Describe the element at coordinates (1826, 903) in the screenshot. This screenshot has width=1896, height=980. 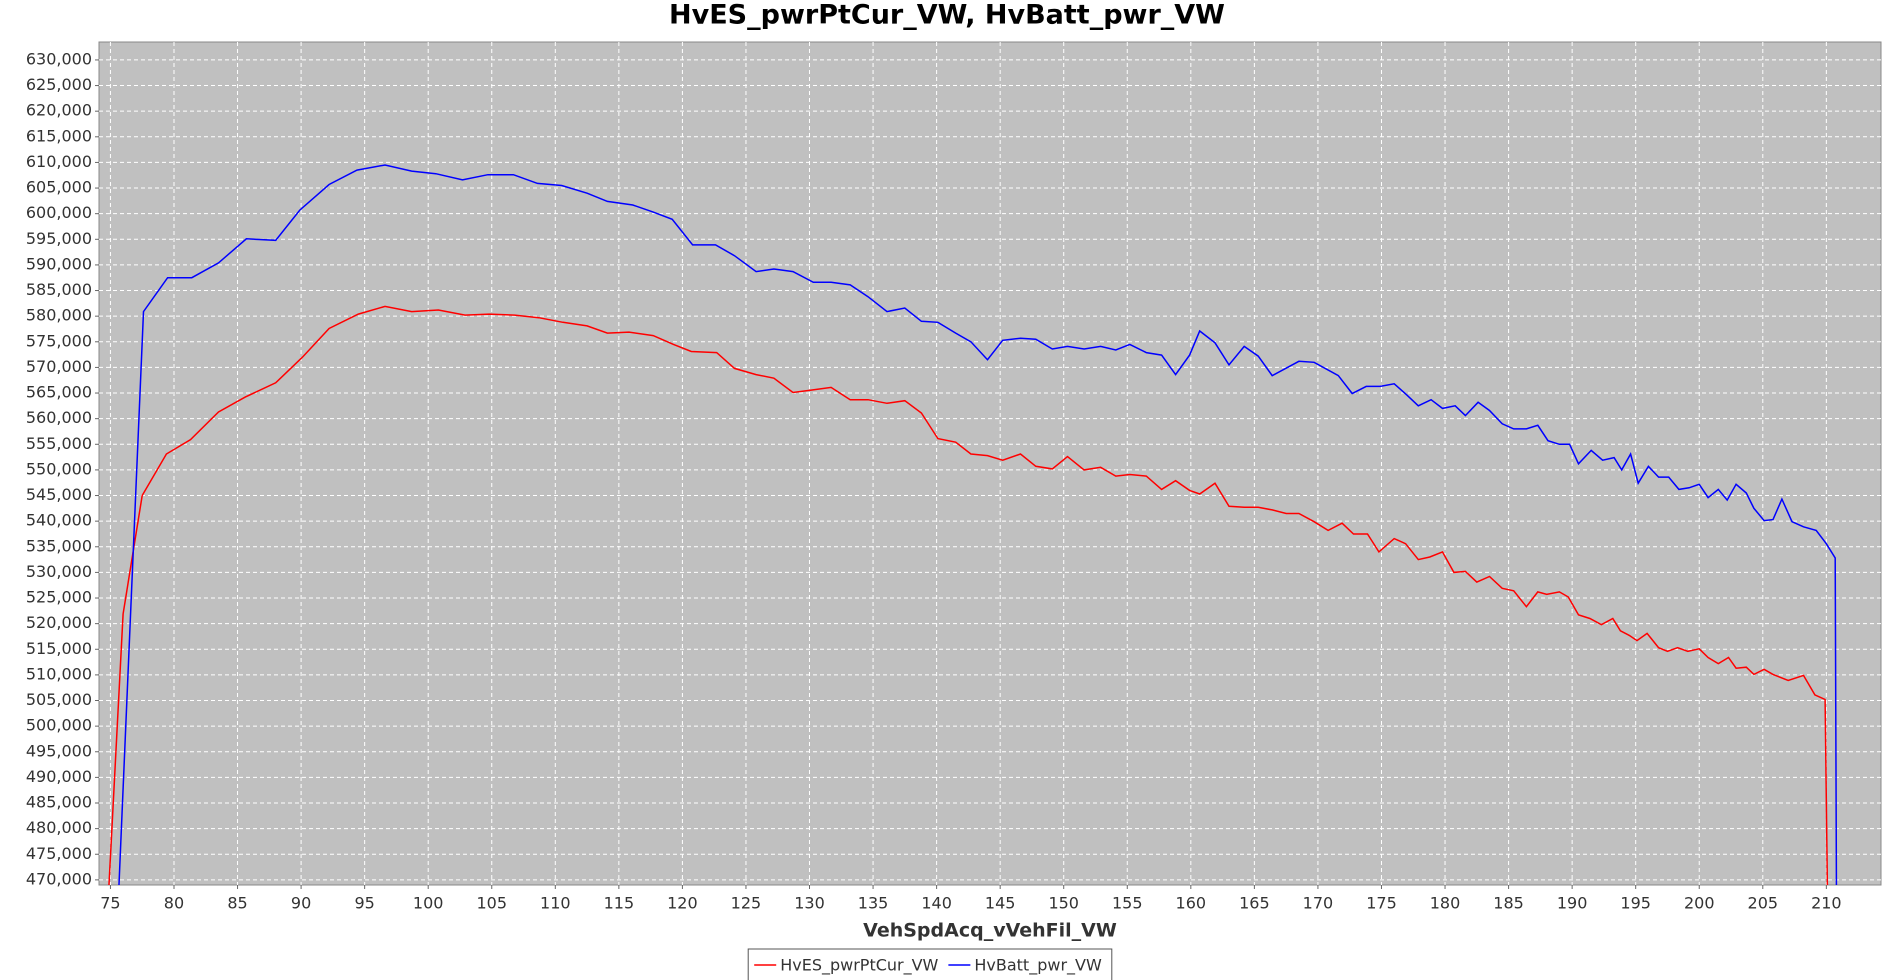
I see `x-tick-label: 210` at that location.